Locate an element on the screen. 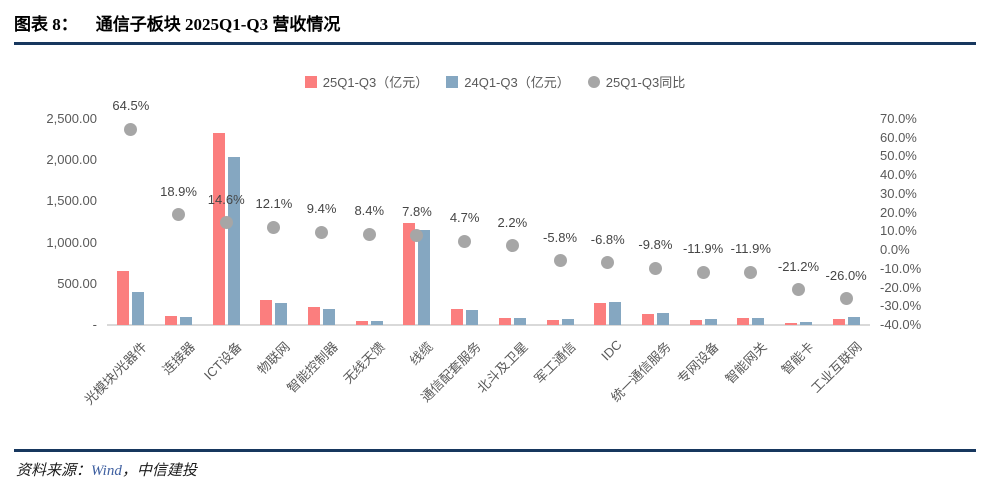 This screenshot has height=490, width=990. legend-item: 24Q1-Q3（亿元） is located at coordinates (508, 81).